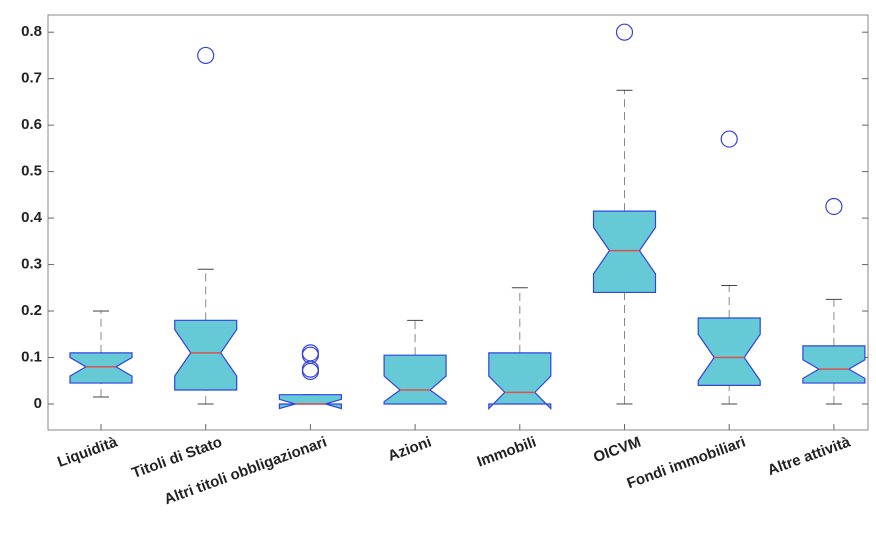 This screenshot has width=876, height=558. What do you see at coordinates (410, 449) in the screenshot?
I see `x-tick-label: Azioni` at bounding box center [410, 449].